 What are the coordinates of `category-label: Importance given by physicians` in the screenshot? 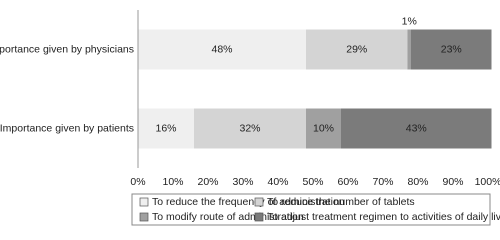 It's located at (67, 49).